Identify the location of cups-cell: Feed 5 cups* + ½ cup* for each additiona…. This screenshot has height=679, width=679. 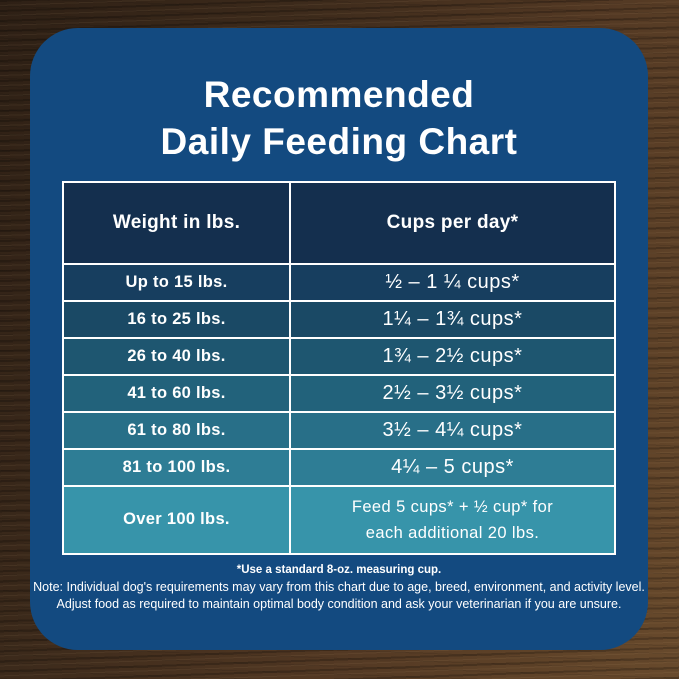
(452, 519).